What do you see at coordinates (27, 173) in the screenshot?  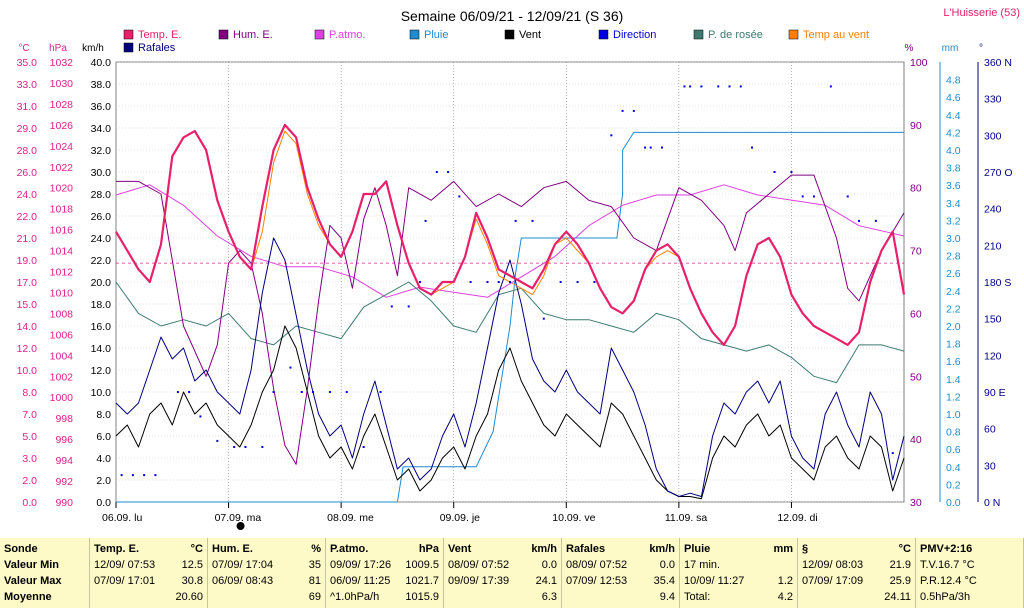 I see `temp-tick-label: 26.0` at bounding box center [27, 173].